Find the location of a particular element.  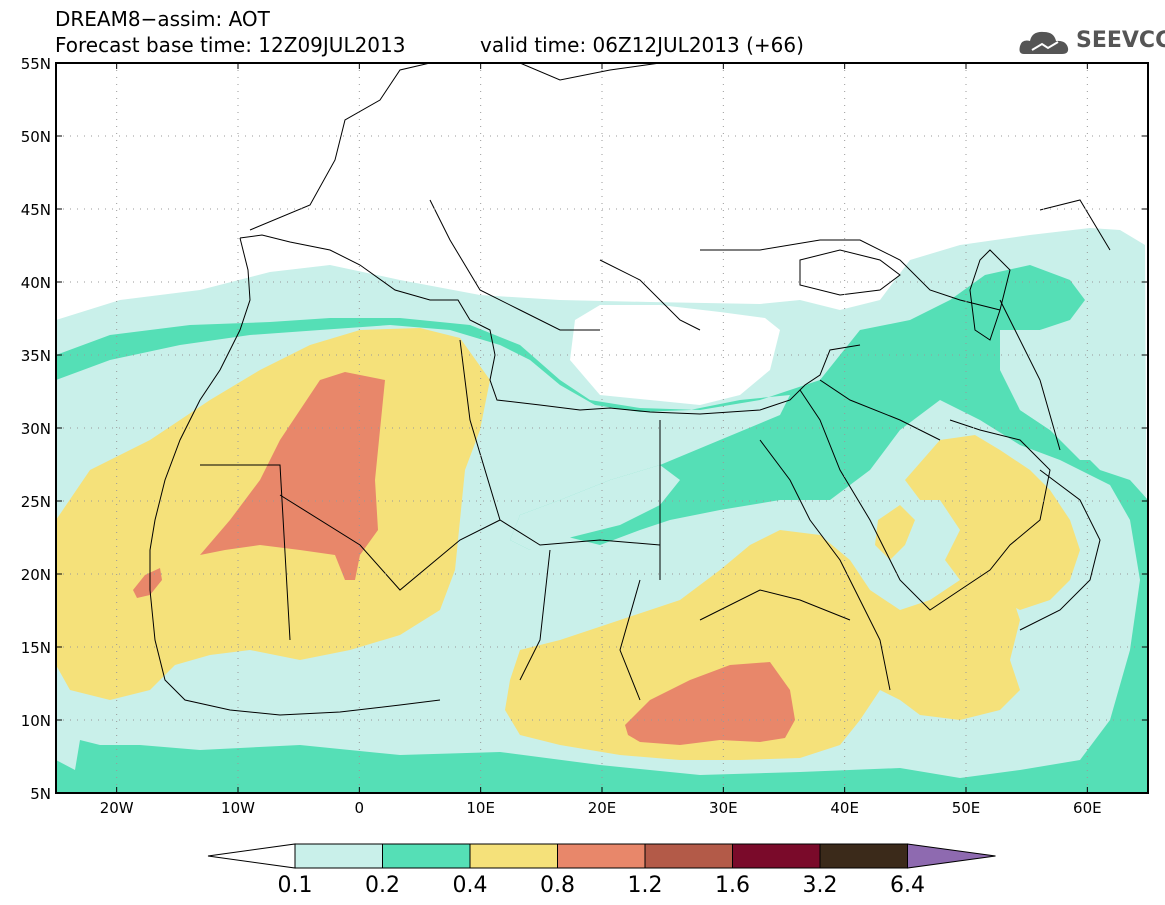

latitude-labels: 55N 50N 45N 40N 35N 30N 25N 20N 15N 10N 5N is located at coordinates (36, 429).